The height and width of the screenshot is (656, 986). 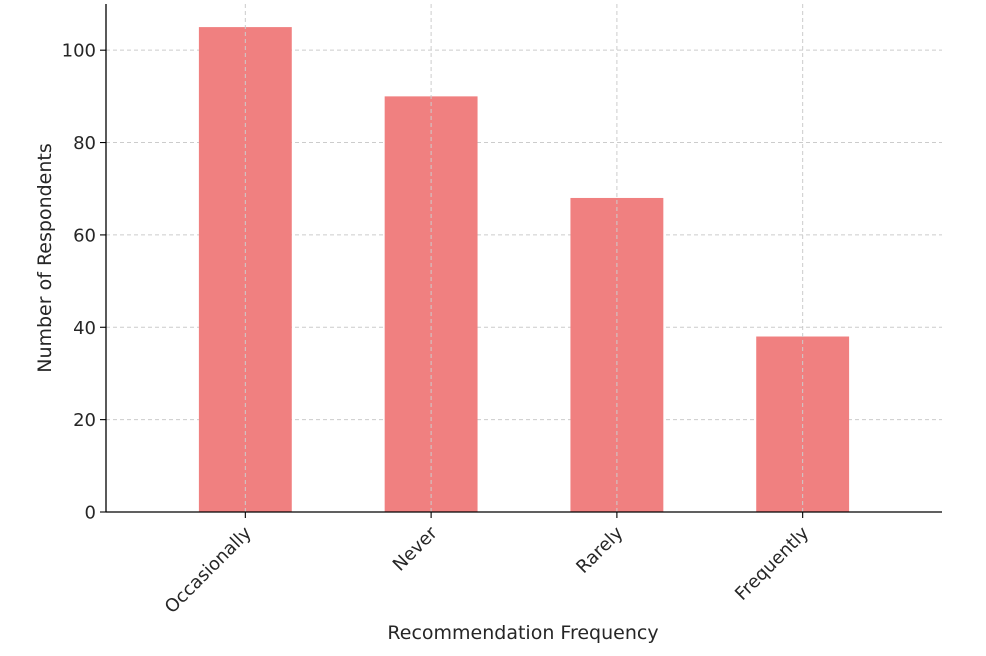 What do you see at coordinates (45, 258) in the screenshot?
I see `y-axis-title: Number of Respondents` at bounding box center [45, 258].